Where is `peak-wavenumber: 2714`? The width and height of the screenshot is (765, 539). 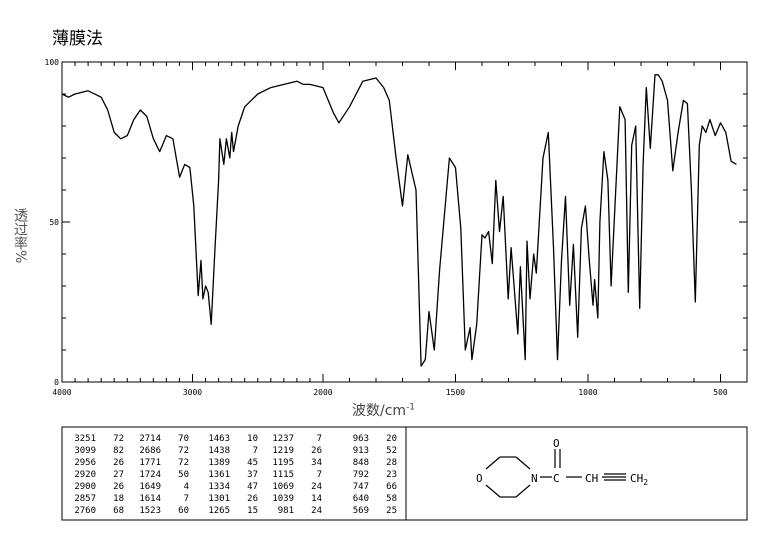
peak-wavenumber: 2714 is located at coordinates (150, 439).